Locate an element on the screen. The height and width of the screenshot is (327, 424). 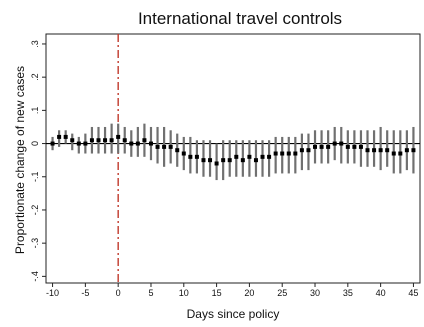
x-tick-label: 35 is located at coordinates (348, 293).